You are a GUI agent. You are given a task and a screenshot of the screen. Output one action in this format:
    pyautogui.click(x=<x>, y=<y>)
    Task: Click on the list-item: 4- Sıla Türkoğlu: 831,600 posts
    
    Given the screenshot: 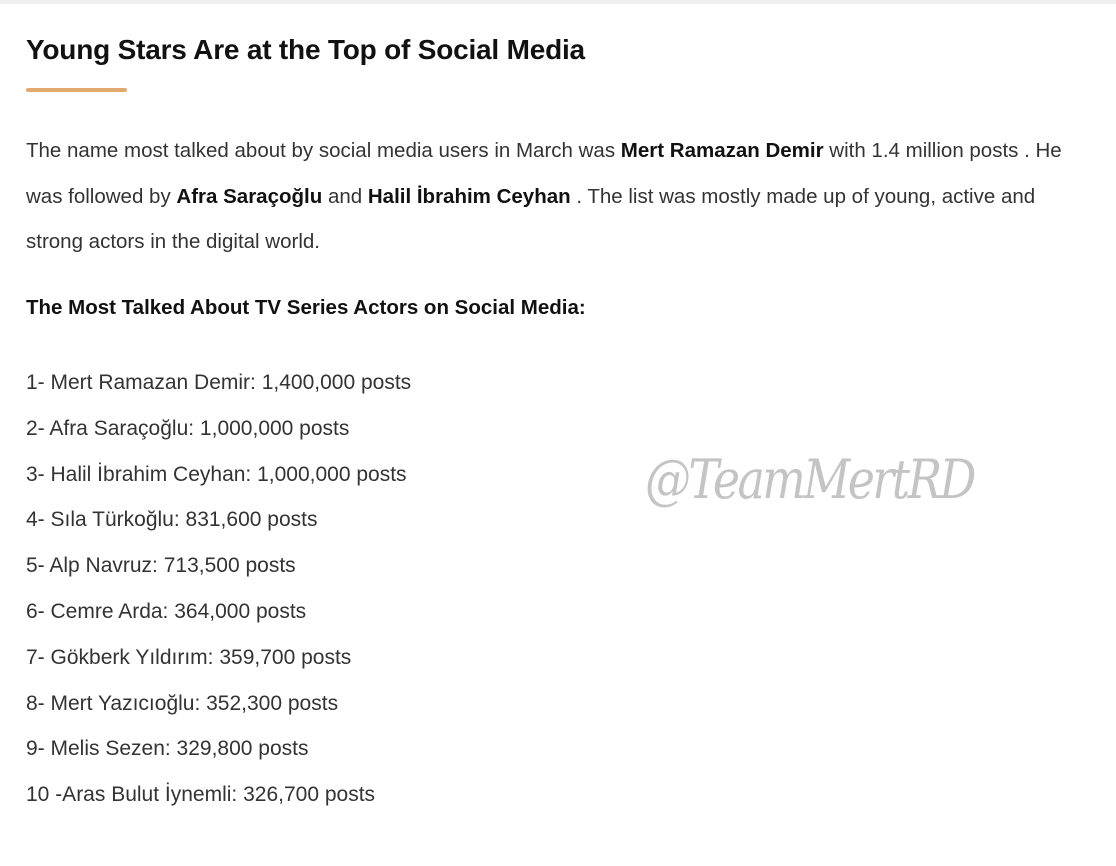 What is the action you would take?
    pyautogui.click(x=172, y=520)
    